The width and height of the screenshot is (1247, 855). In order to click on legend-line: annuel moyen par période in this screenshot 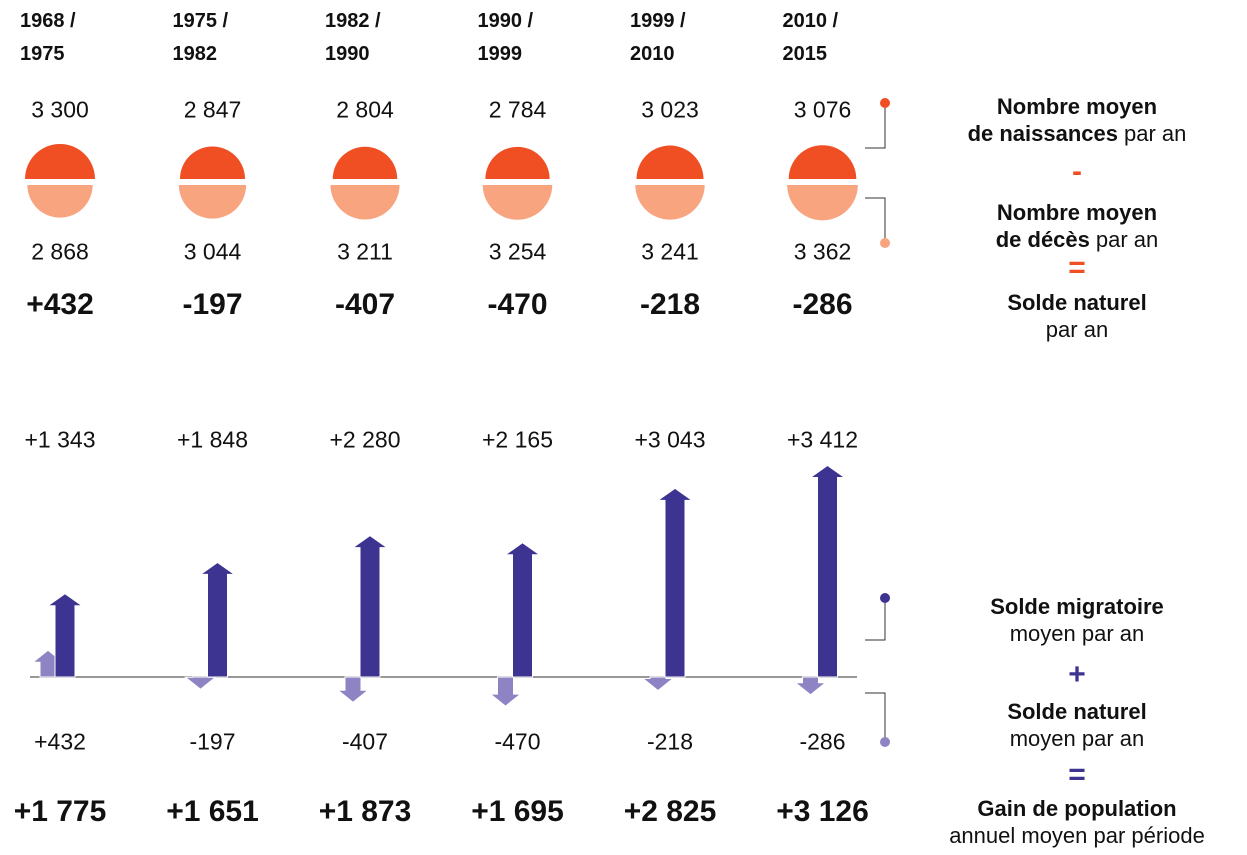, I will do `click(1077, 835)`.